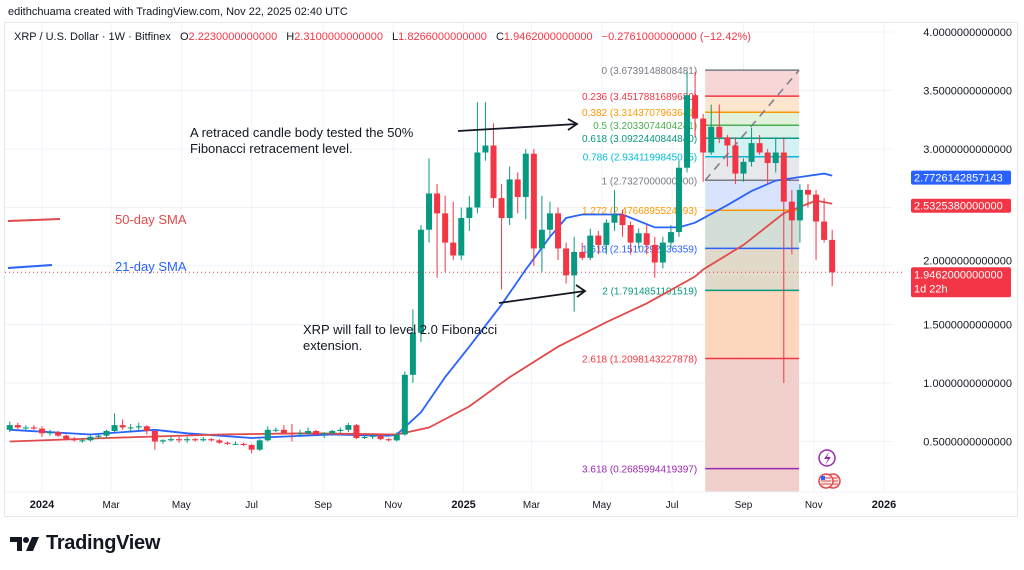 The image size is (1024, 570). I want to click on fib-level-label: 1.272 (2.4766895524093), so click(639, 211).